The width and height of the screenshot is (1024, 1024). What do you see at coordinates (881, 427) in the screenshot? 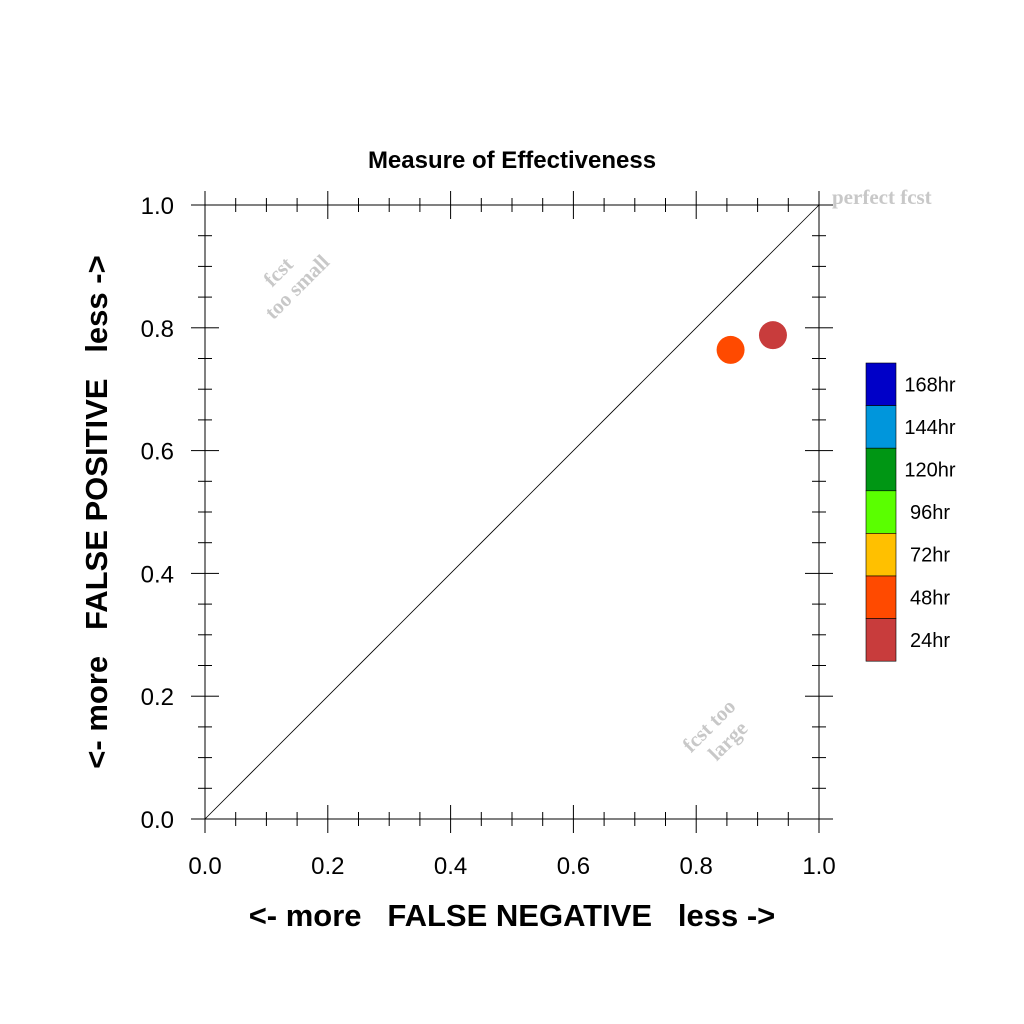
I see `legend-swatch-144hr` at bounding box center [881, 427].